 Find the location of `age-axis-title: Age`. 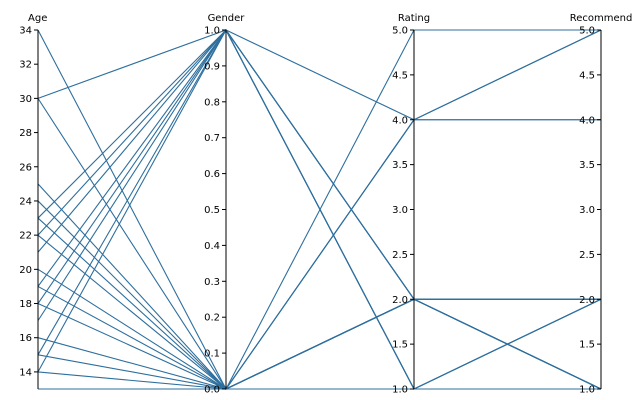

age-axis-title: Age is located at coordinates (37, 18).